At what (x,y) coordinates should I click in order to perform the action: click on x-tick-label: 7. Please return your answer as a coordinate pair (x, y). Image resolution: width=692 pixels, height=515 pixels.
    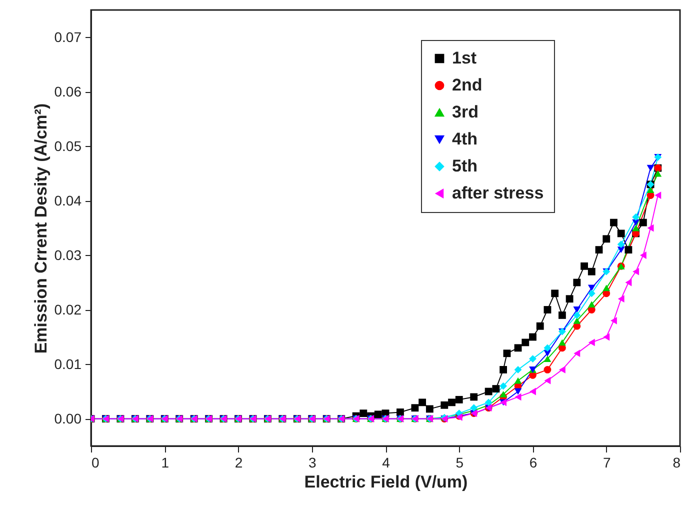
    Looking at the image, I should click on (606, 462).